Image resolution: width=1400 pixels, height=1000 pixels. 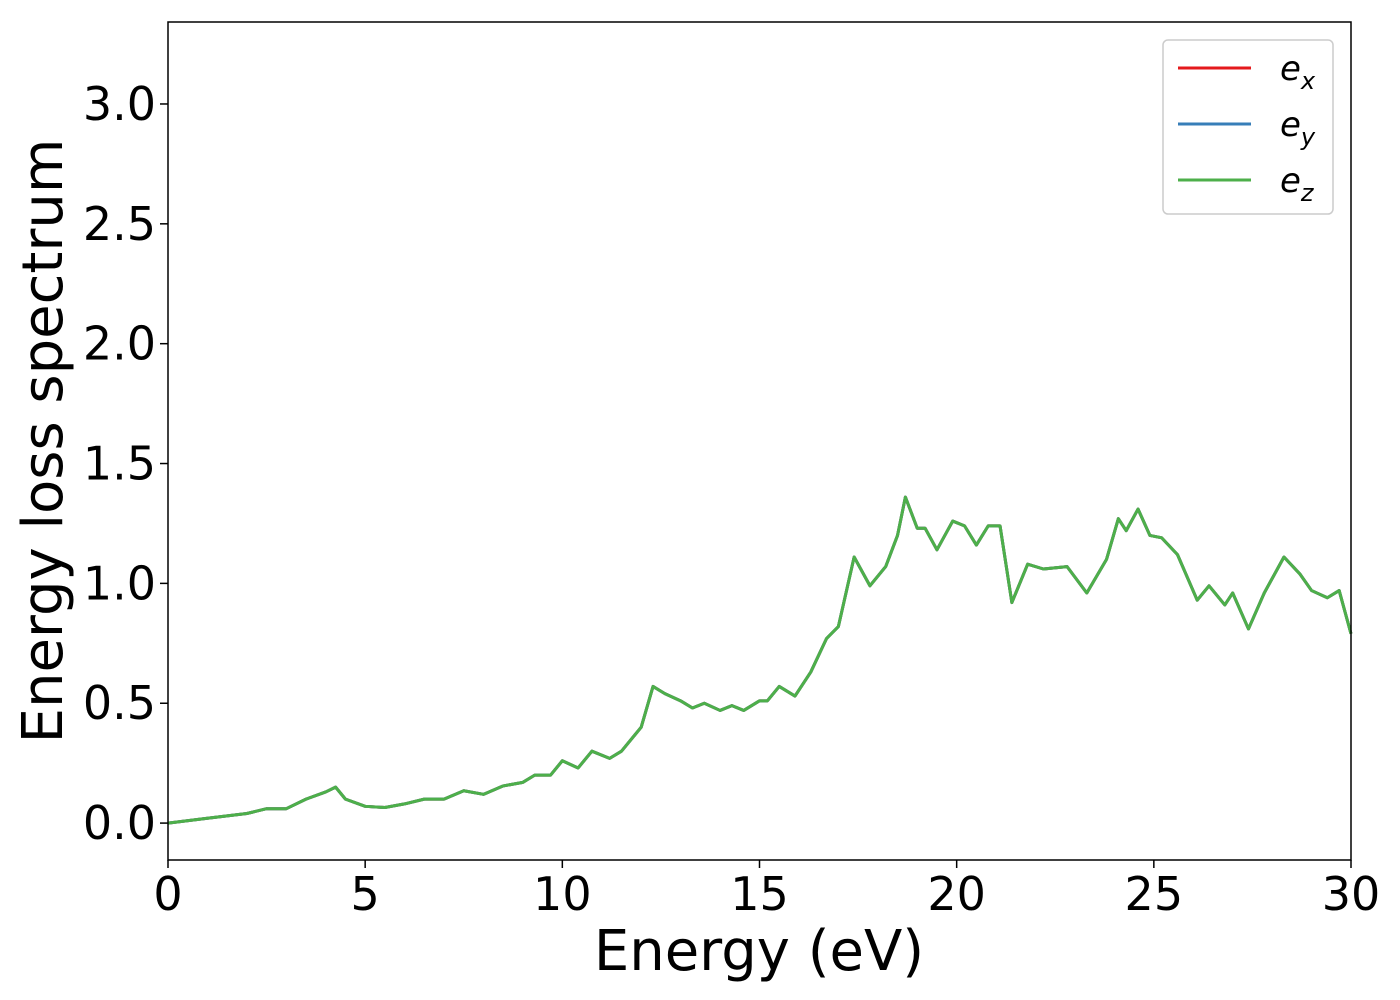 What do you see at coordinates (119, 224) in the screenshot?
I see `y-tick-label: 2.5` at bounding box center [119, 224].